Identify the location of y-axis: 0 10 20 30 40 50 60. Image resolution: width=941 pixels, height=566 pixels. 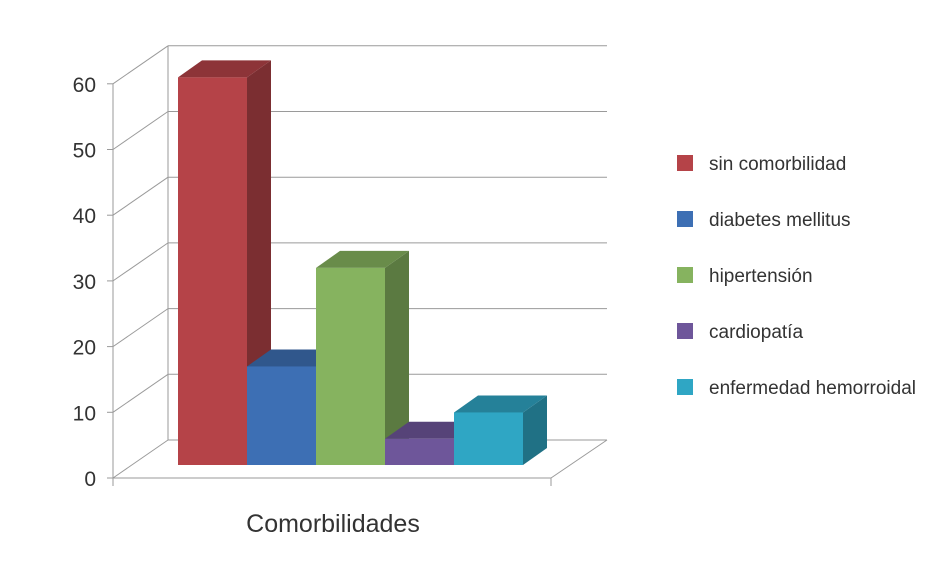
(93, 282).